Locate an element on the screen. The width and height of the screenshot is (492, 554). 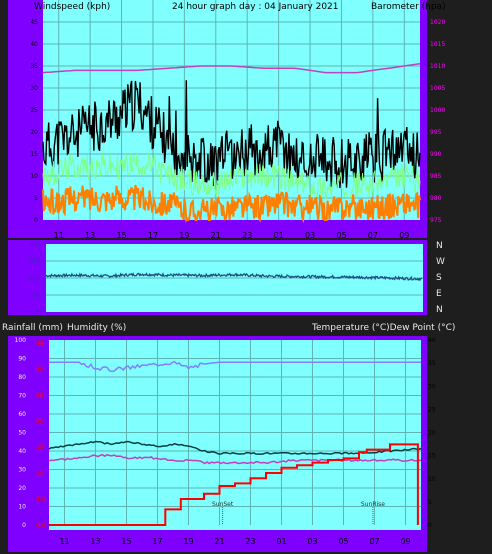
rain-x-tick-label: 15 is located at coordinates (126, 541).